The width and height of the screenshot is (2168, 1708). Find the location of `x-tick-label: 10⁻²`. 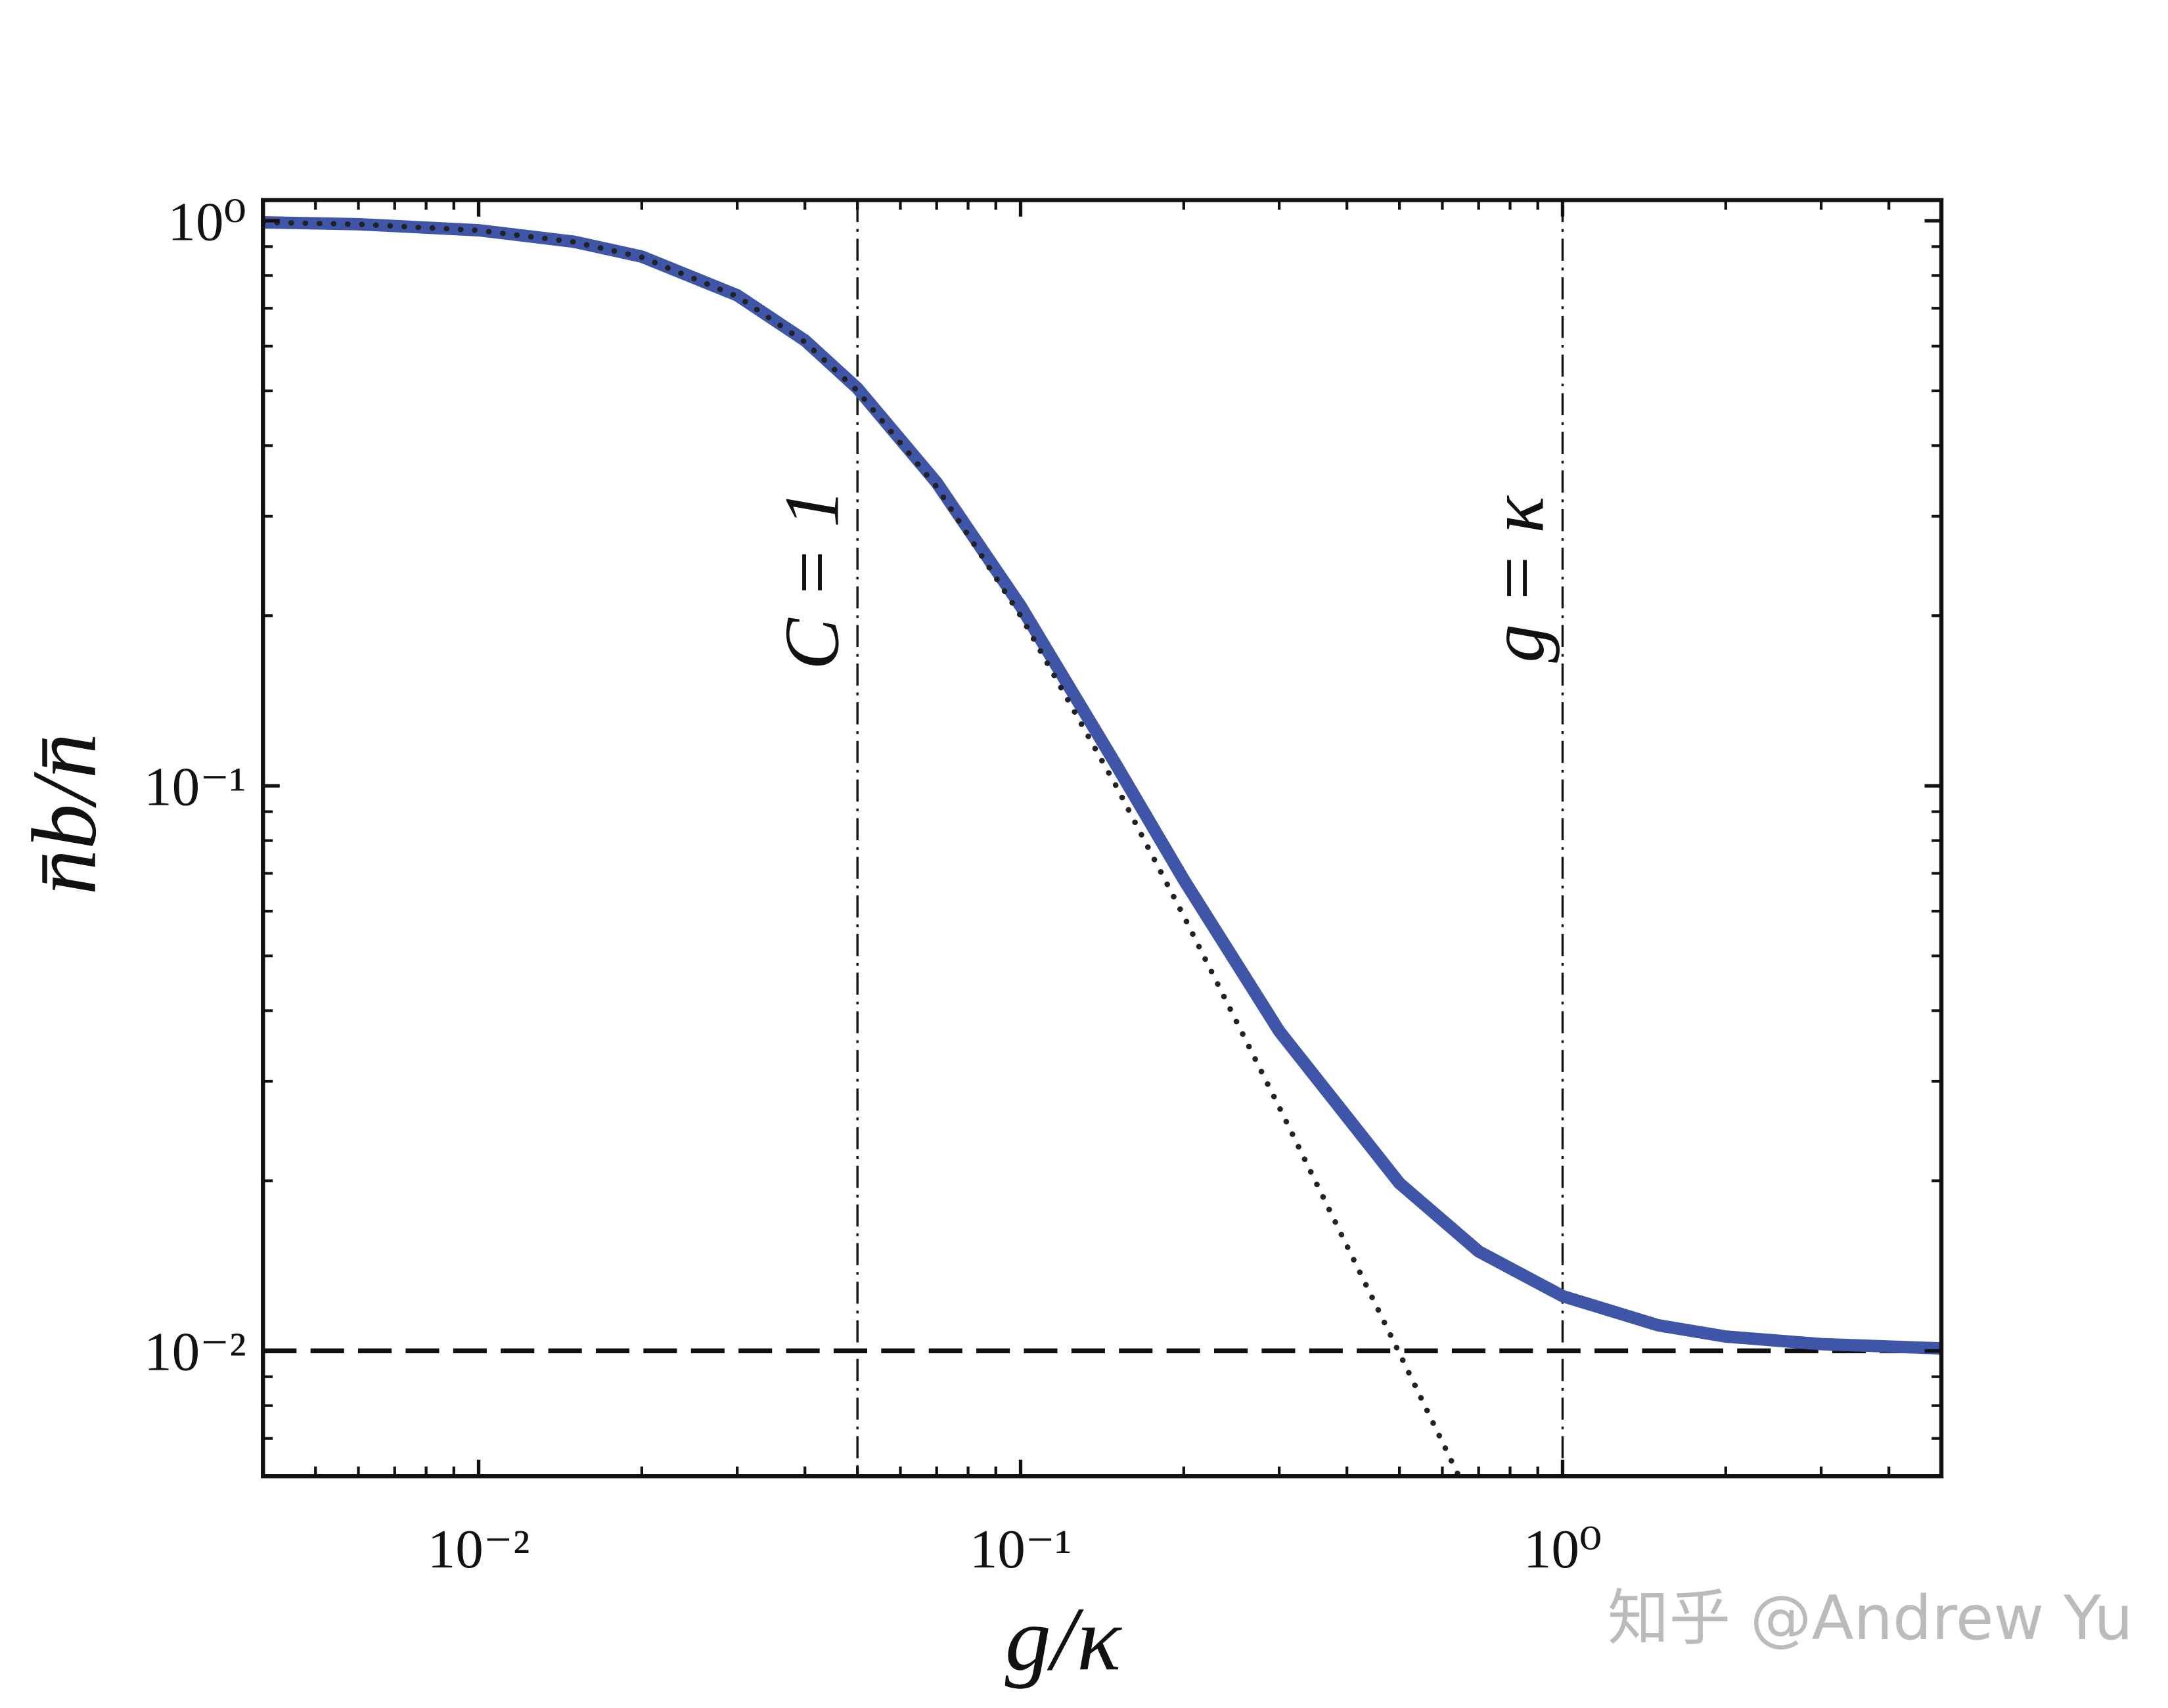

x-tick-label: 10⁻² is located at coordinates (479, 1549).